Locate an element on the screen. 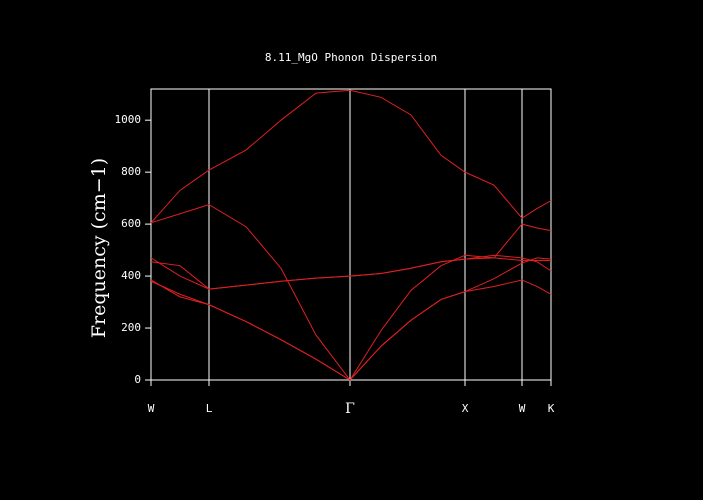 The width and height of the screenshot is (703, 500). x-tick-label: L is located at coordinates (209, 408).